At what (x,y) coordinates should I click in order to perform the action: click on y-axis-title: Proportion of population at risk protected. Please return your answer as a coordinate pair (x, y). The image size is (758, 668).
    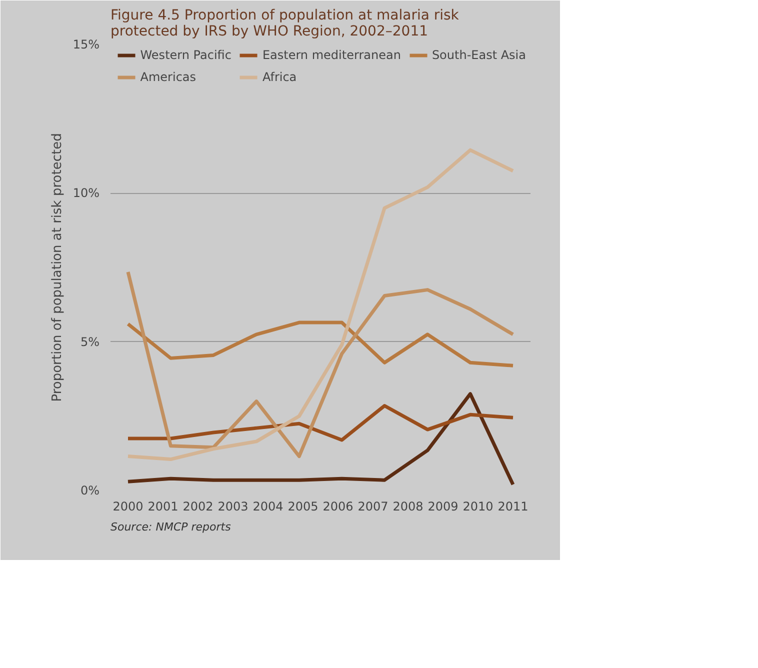
    Looking at the image, I should click on (57, 267).